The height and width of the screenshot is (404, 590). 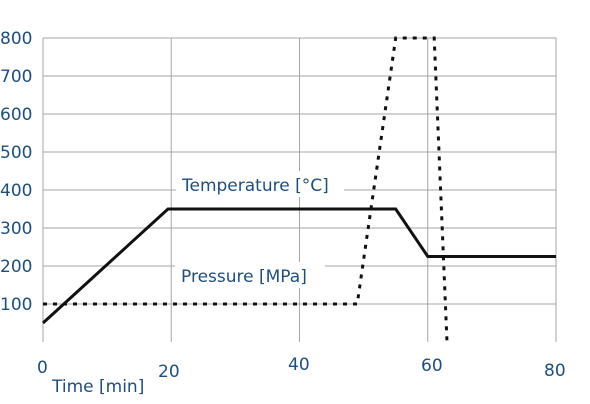 What do you see at coordinates (169, 372) in the screenshot?
I see `x-tick-label: 20` at bounding box center [169, 372].